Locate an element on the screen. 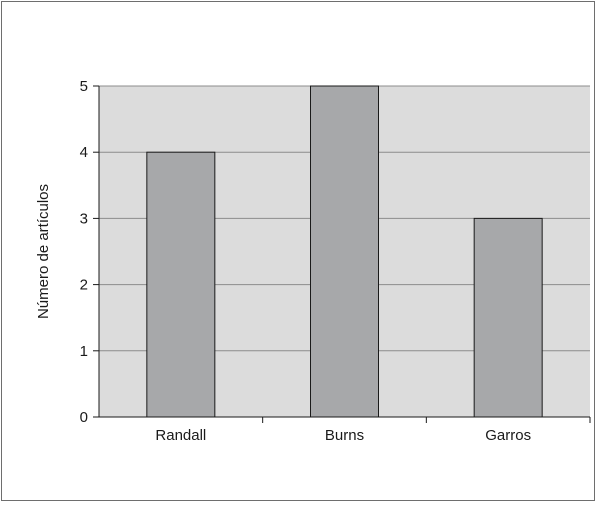 The width and height of the screenshot is (597, 507). bar-burns is located at coordinates (344, 251).